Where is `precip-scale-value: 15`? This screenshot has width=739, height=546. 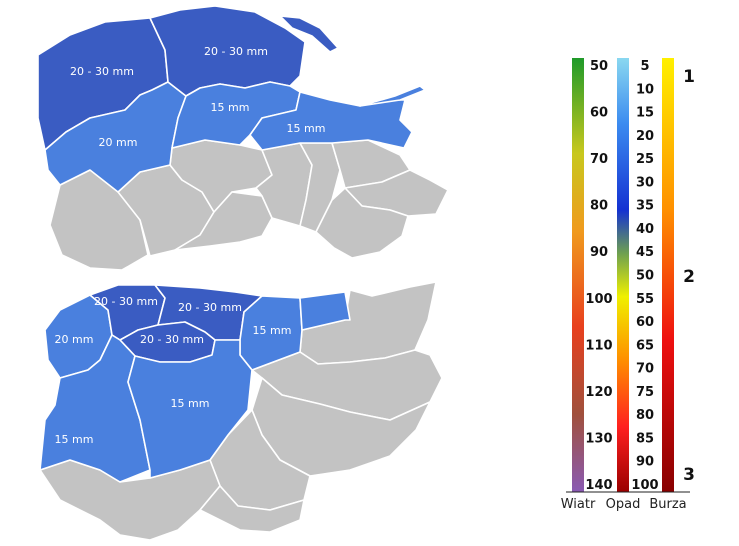
precip-scale-value: 15 is located at coordinates (645, 113).